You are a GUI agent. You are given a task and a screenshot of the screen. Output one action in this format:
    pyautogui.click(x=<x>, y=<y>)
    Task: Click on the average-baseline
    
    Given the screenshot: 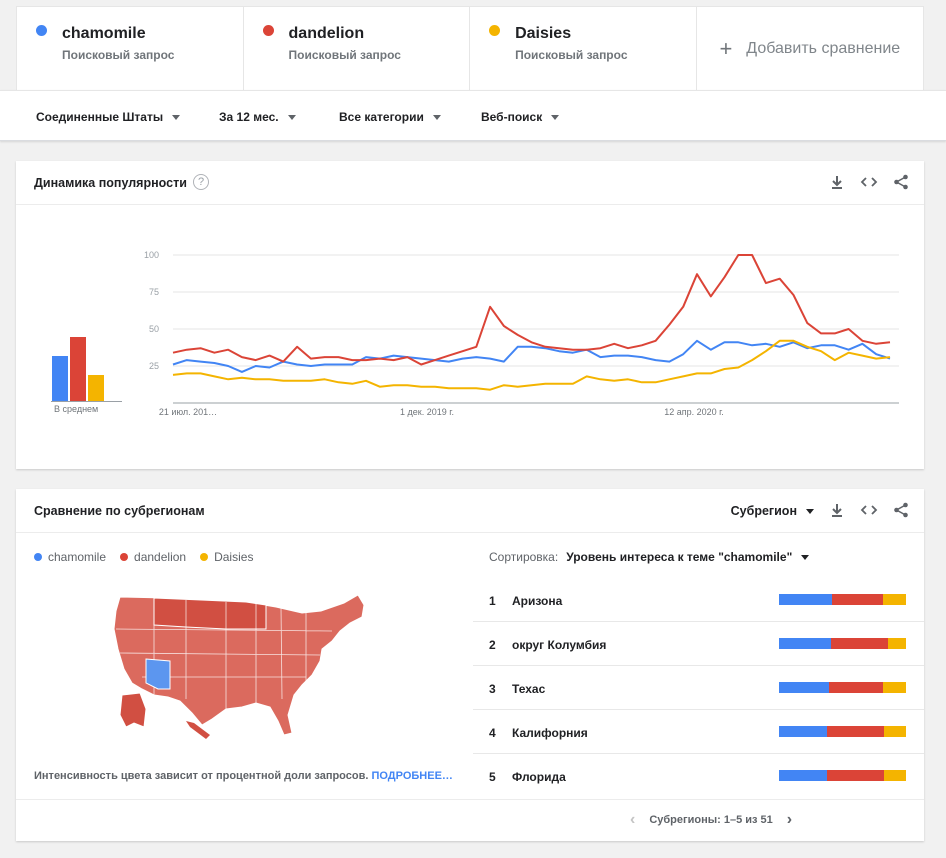 What is the action you would take?
    pyautogui.click(x=86, y=401)
    